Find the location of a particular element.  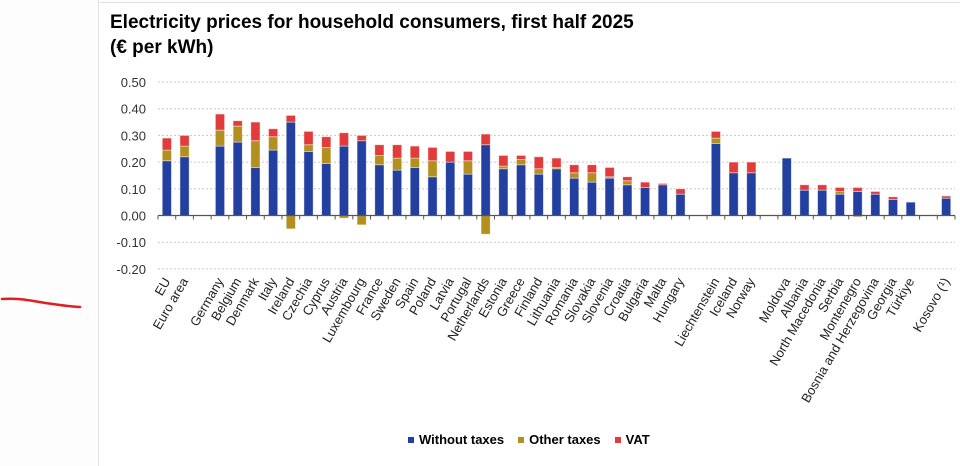

chart-subtitle: (€ per kWh) is located at coordinates (162, 47).